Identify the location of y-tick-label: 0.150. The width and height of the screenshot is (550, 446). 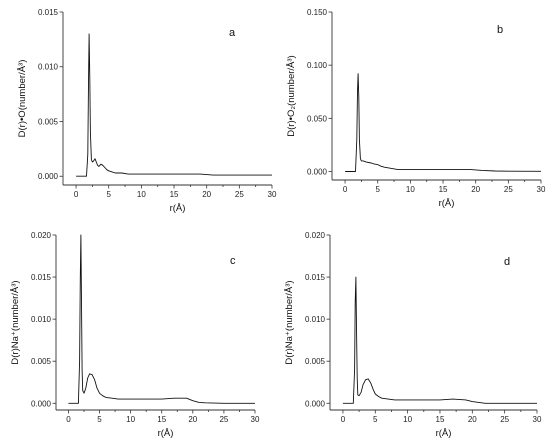
(317, 12).